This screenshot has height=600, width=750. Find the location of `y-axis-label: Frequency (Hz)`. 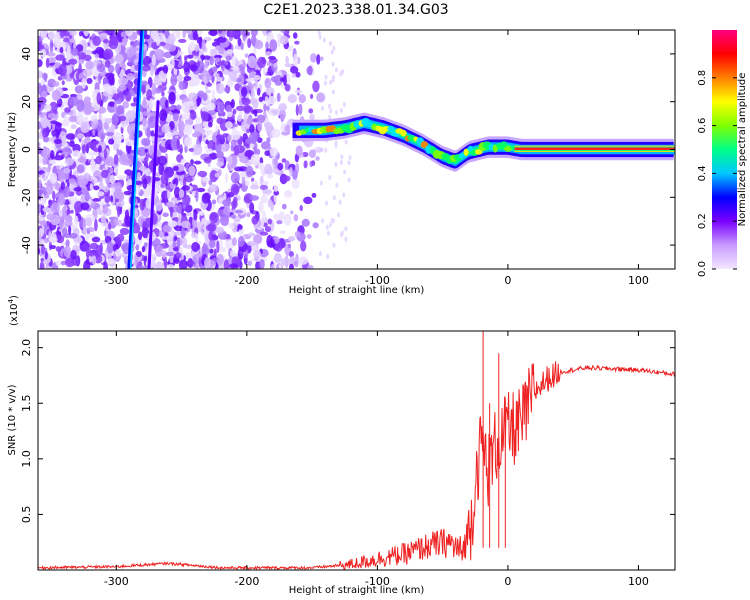

y-axis-label: Frequency (Hz) is located at coordinates (12, 150).